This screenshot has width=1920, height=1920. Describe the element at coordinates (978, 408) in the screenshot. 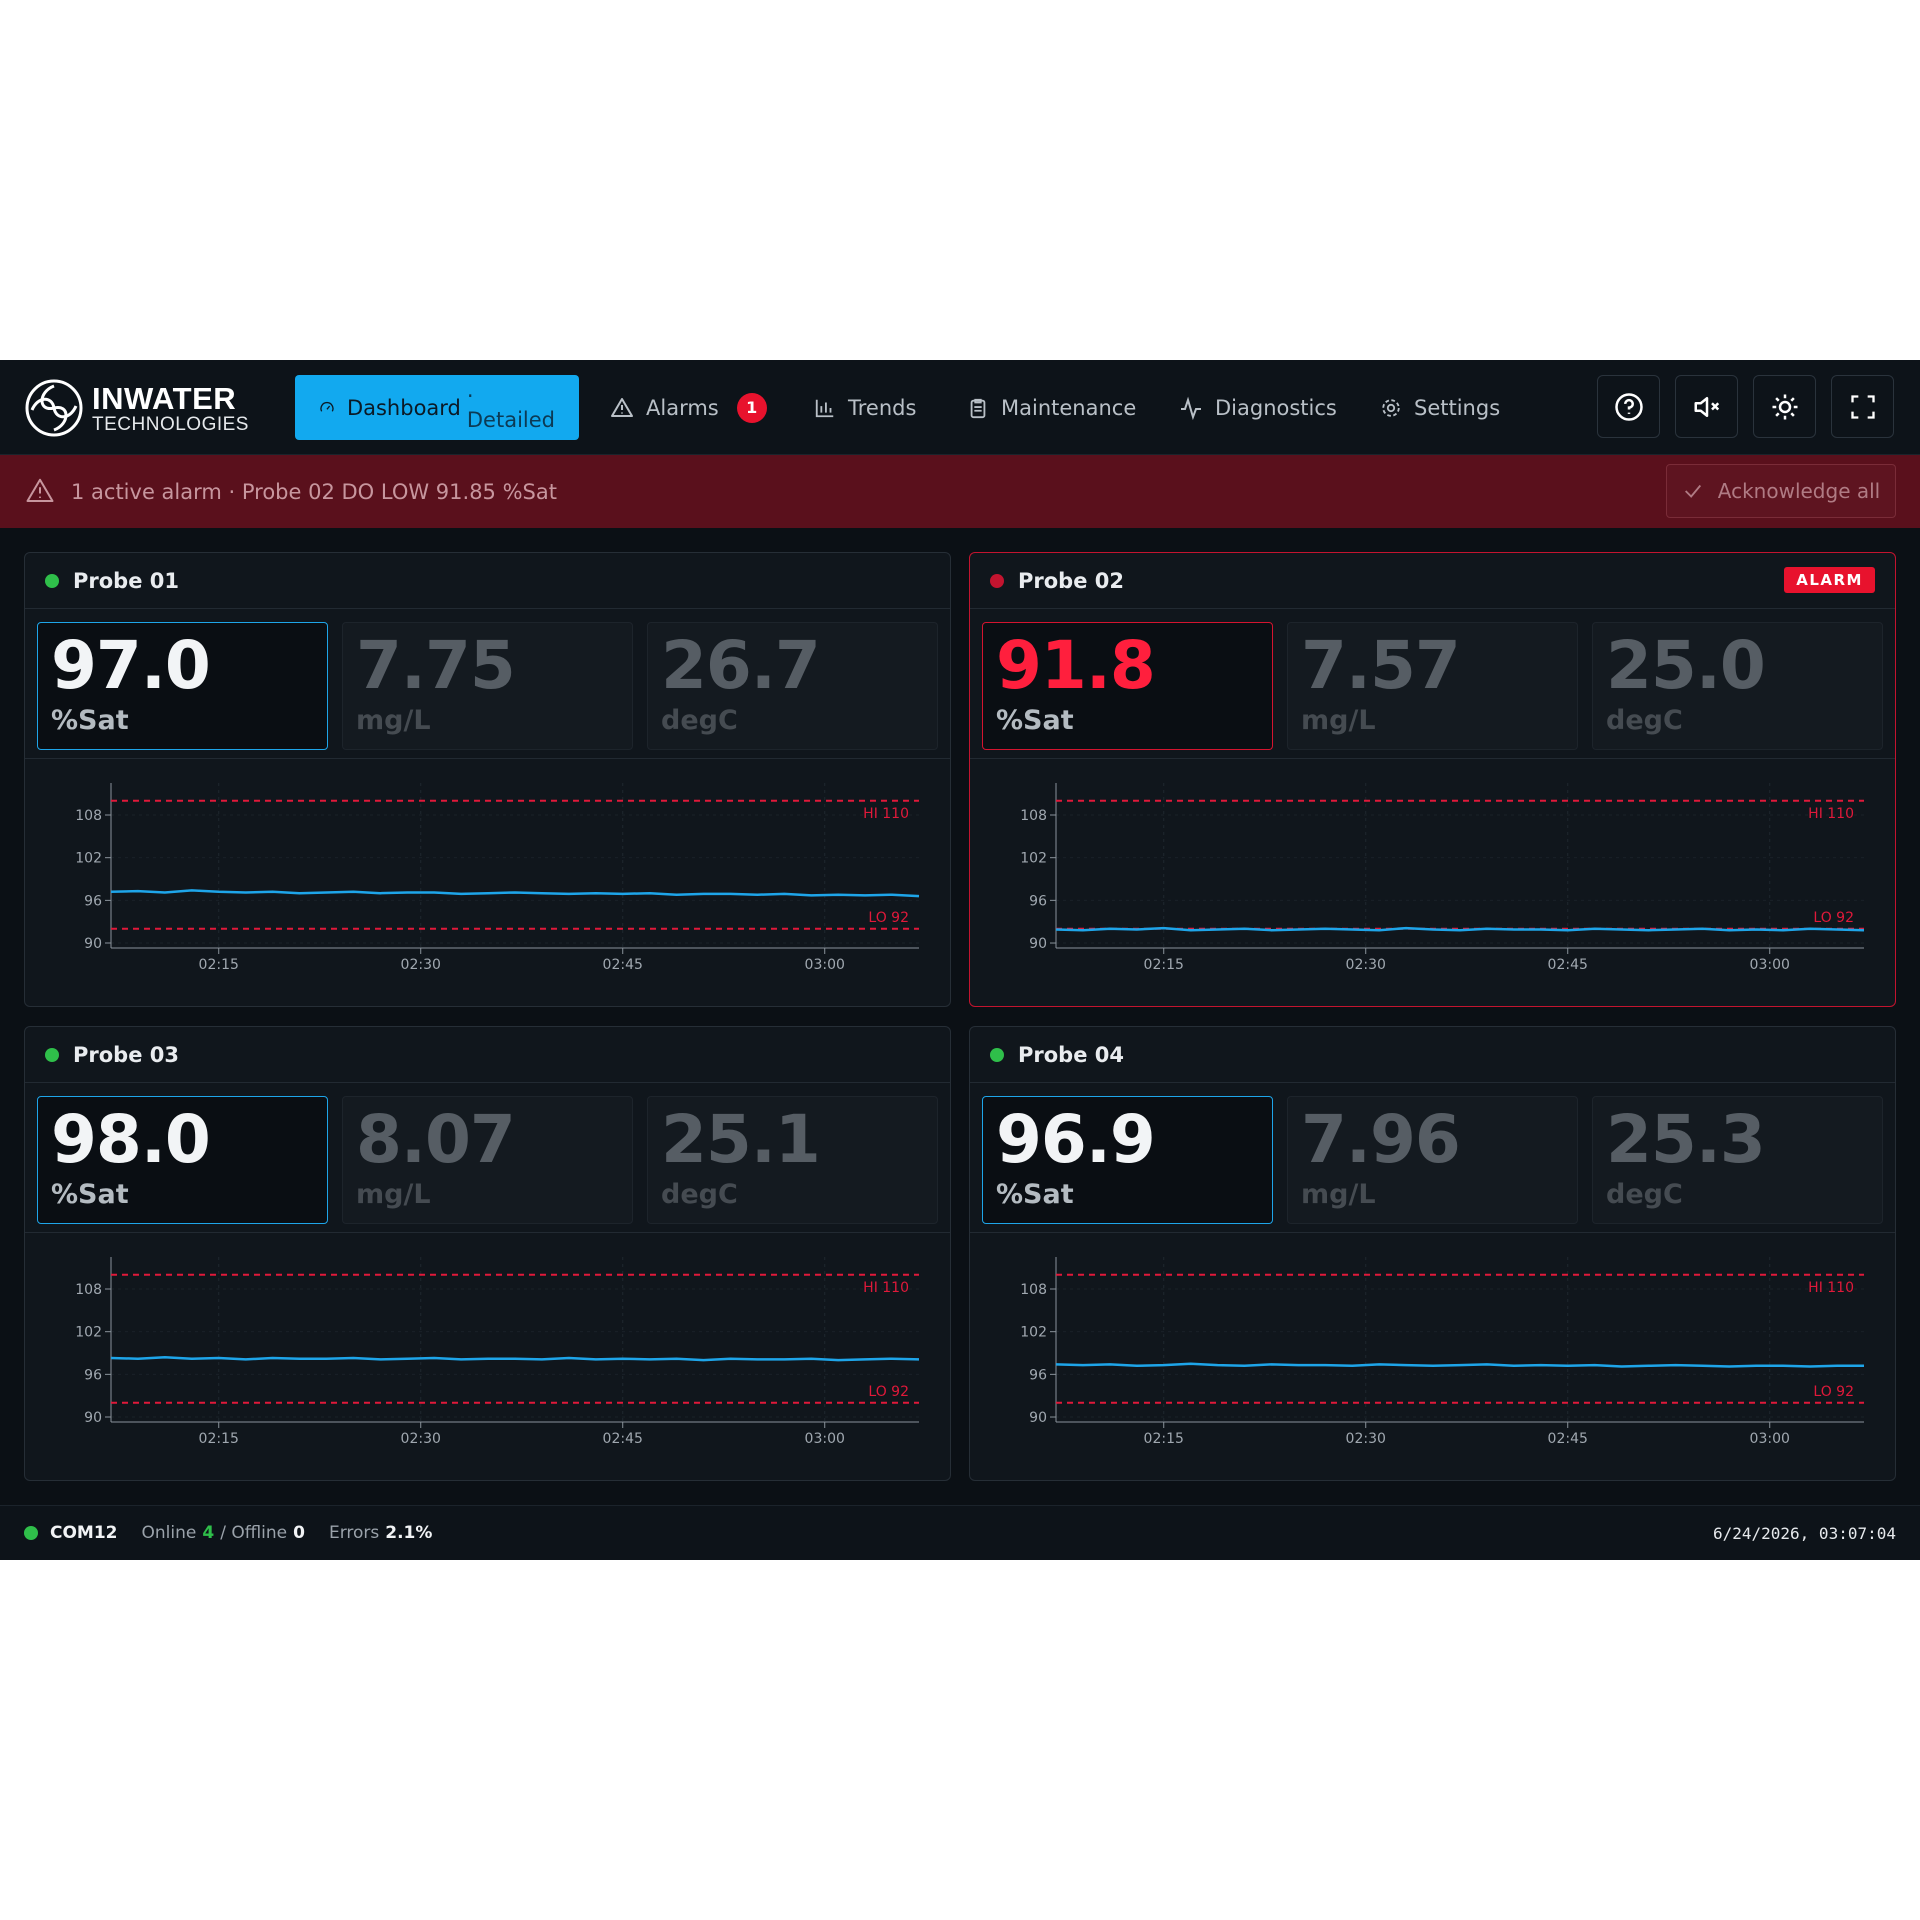

I see `icon-clipboard` at that location.